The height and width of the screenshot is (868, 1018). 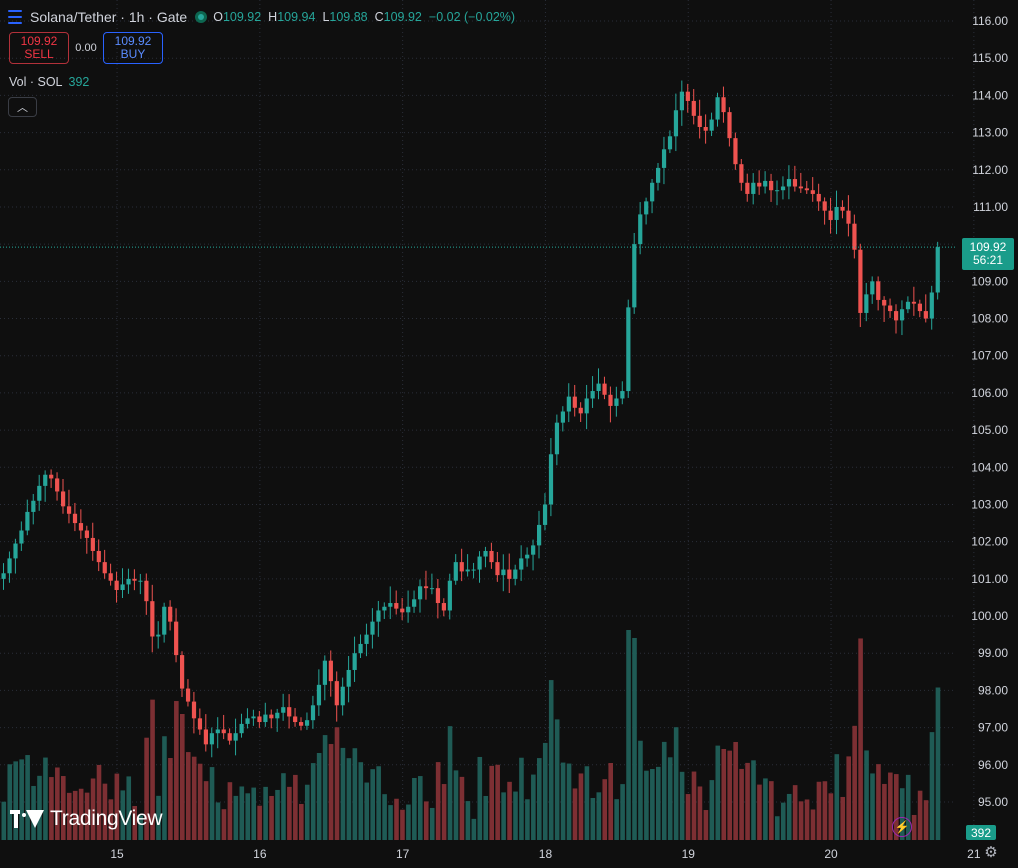 What do you see at coordinates (27, 819) in the screenshot?
I see `tradingview-mark-icon` at bounding box center [27, 819].